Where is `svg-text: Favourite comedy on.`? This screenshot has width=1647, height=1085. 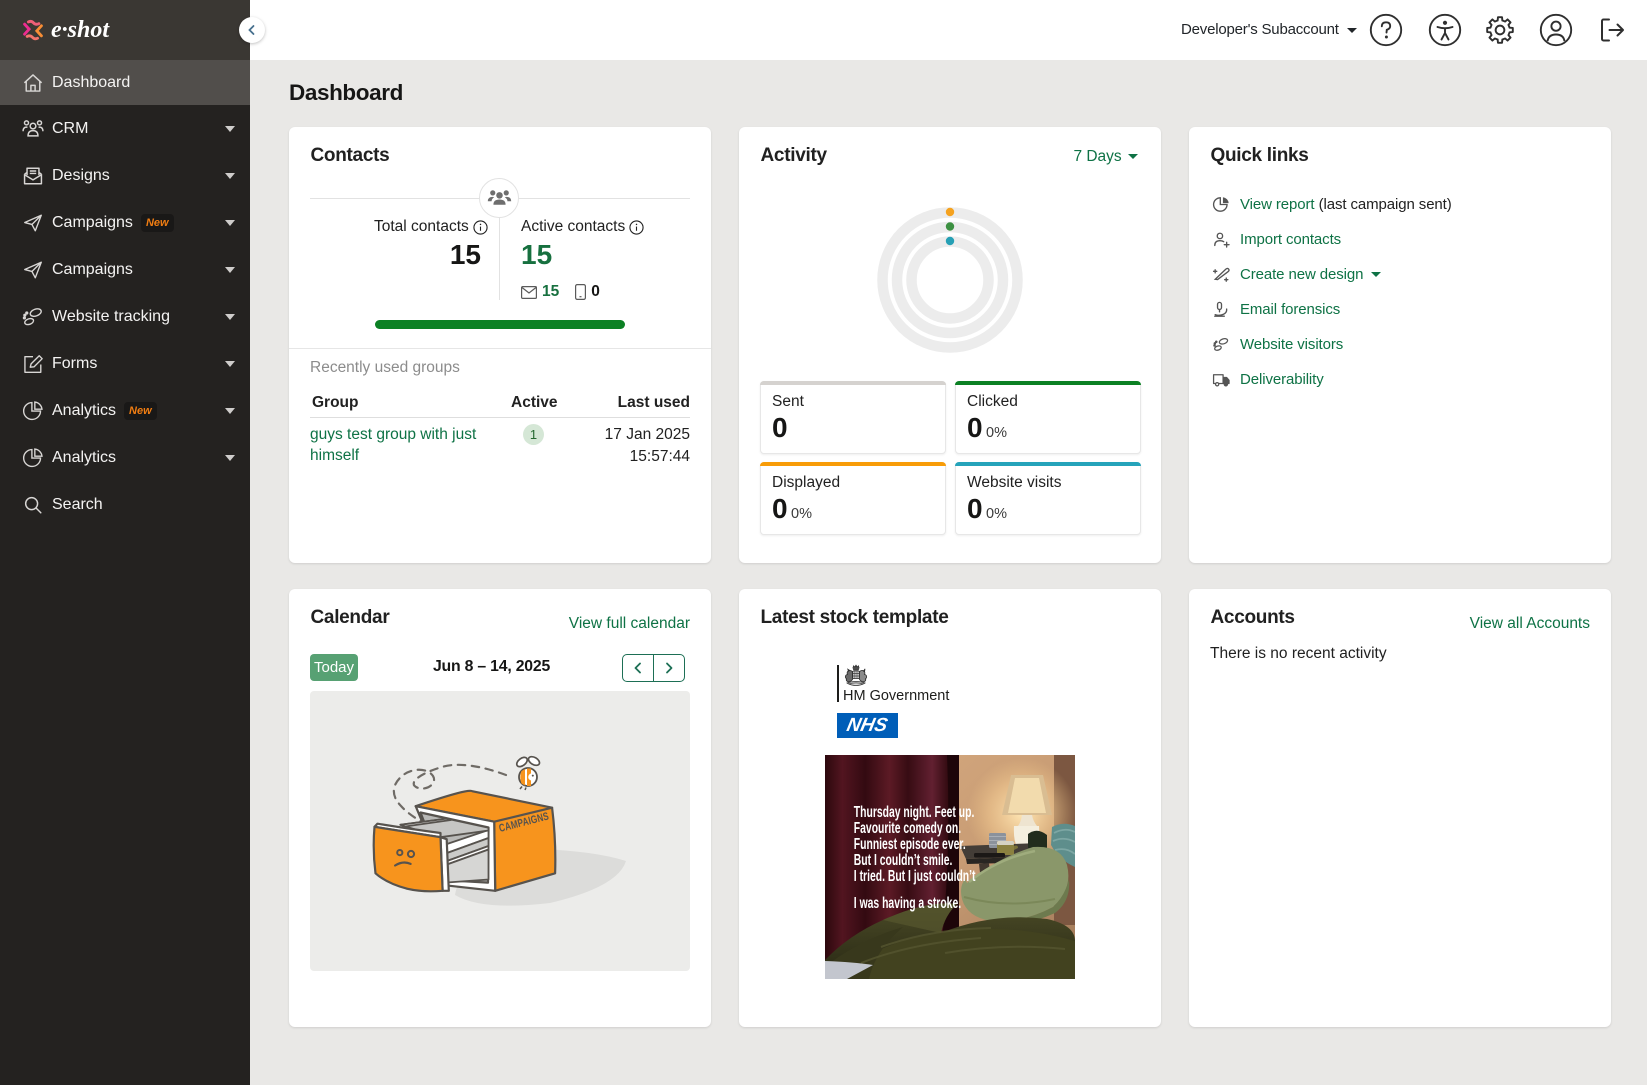 svg-text: Favourite comedy on. is located at coordinates (907, 828).